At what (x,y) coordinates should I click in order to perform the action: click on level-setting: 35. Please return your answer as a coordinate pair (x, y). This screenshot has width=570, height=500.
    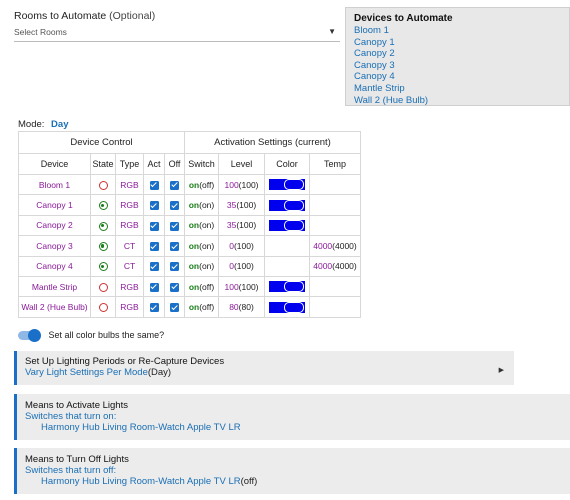
    Looking at the image, I should click on (231, 205).